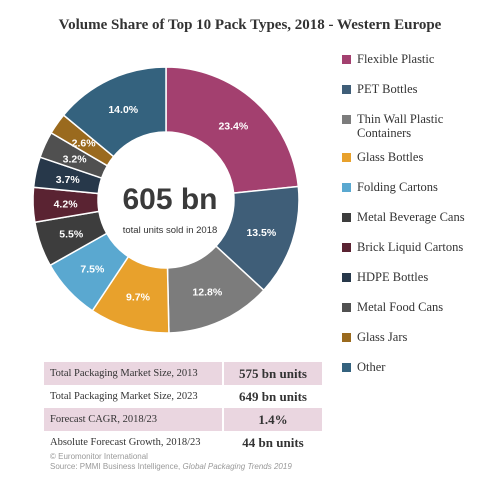 This screenshot has height=499, width=500. Describe the element at coordinates (84, 143) in the screenshot. I see `slice-value-label: 2.6%` at that location.